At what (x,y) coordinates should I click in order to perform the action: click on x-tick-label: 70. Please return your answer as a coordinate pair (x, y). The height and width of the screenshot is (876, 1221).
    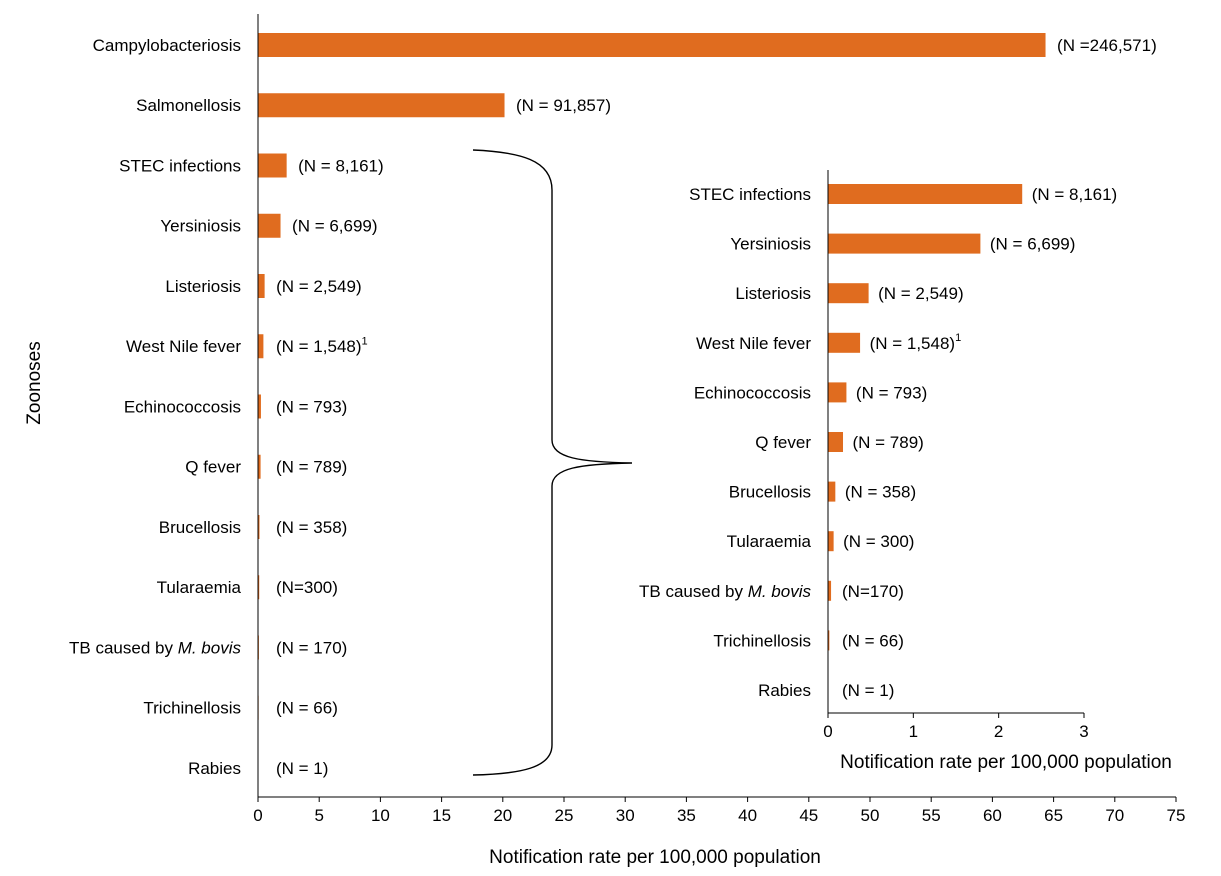
    Looking at the image, I should click on (1114, 815).